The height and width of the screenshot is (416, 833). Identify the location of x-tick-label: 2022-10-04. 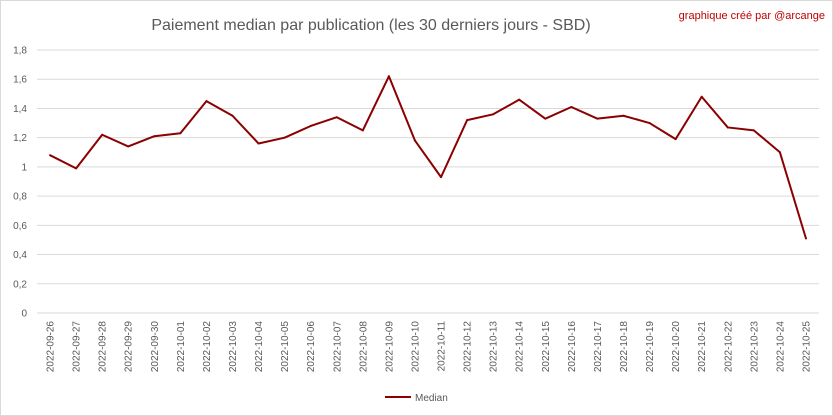
(259, 347).